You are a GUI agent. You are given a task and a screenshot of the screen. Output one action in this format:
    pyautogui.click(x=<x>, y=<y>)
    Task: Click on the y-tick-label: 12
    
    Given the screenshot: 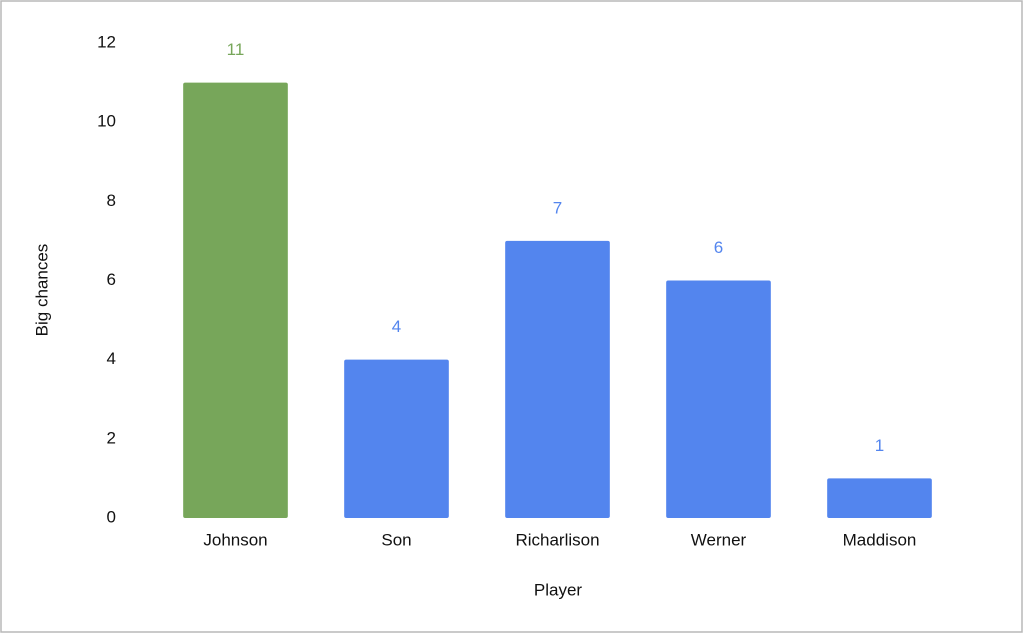 What is the action you would take?
    pyautogui.click(x=106, y=41)
    